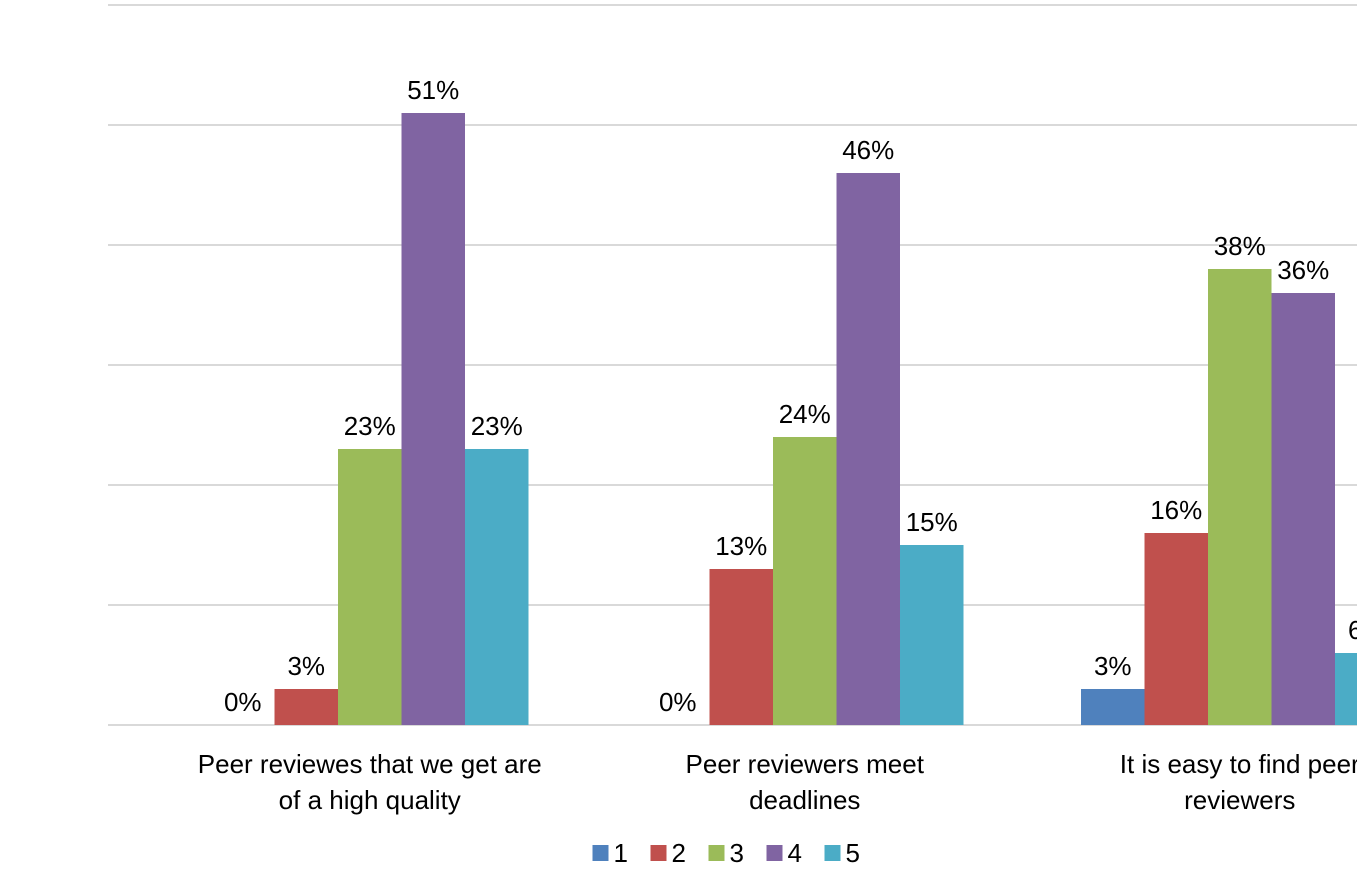 The image size is (1357, 877). What do you see at coordinates (805, 414) in the screenshot?
I see `data-label: 24%` at bounding box center [805, 414].